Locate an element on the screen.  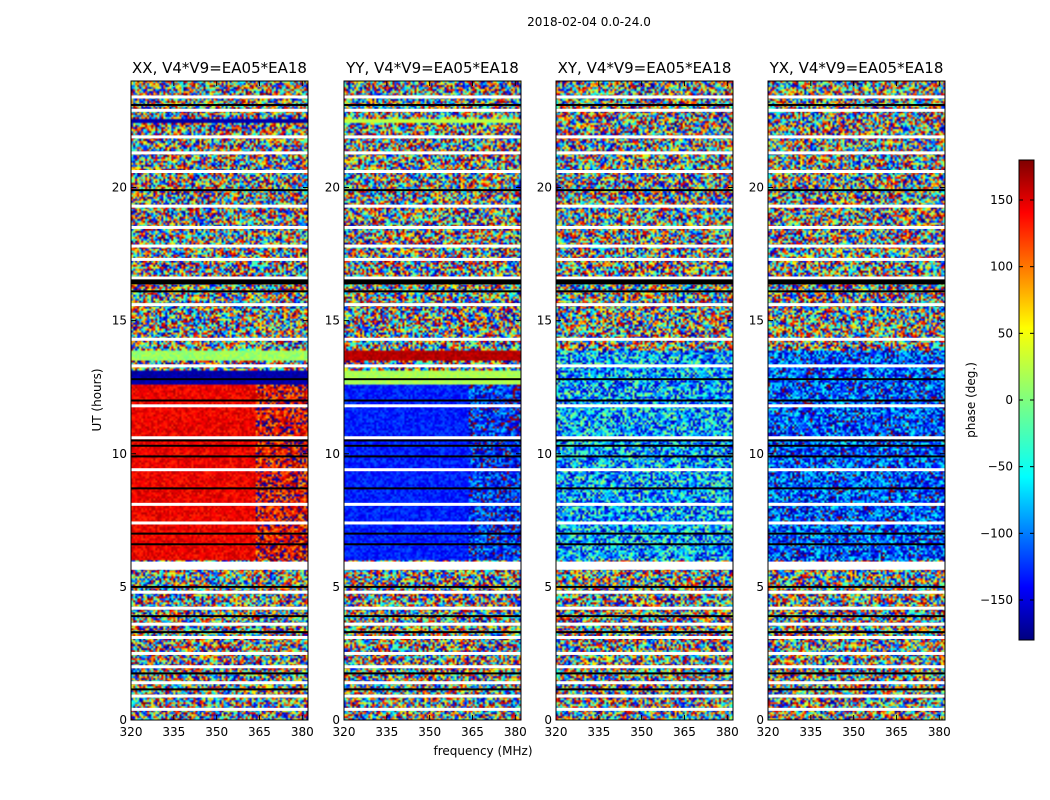
panel-title: YY, V4*V9=EA05*EA18 is located at coordinates (432, 68).